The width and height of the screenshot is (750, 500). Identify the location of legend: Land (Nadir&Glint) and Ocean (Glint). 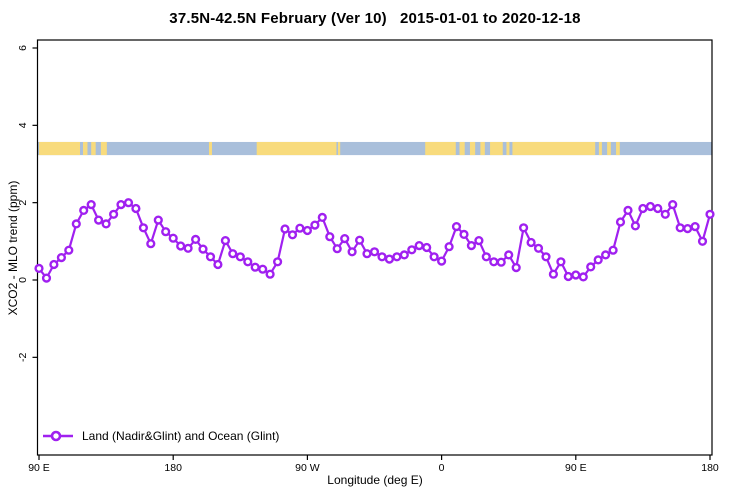
(160, 436).